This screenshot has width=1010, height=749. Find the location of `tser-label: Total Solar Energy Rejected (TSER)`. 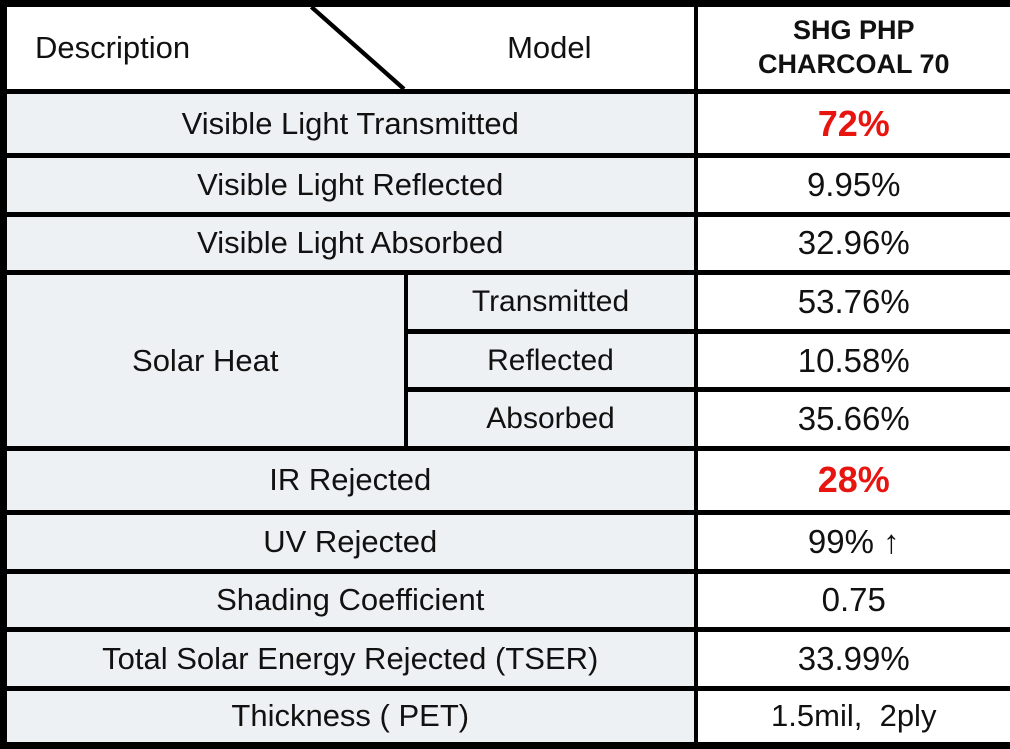

tser-label: Total Solar Energy Rejected (TSER) is located at coordinates (349, 659).